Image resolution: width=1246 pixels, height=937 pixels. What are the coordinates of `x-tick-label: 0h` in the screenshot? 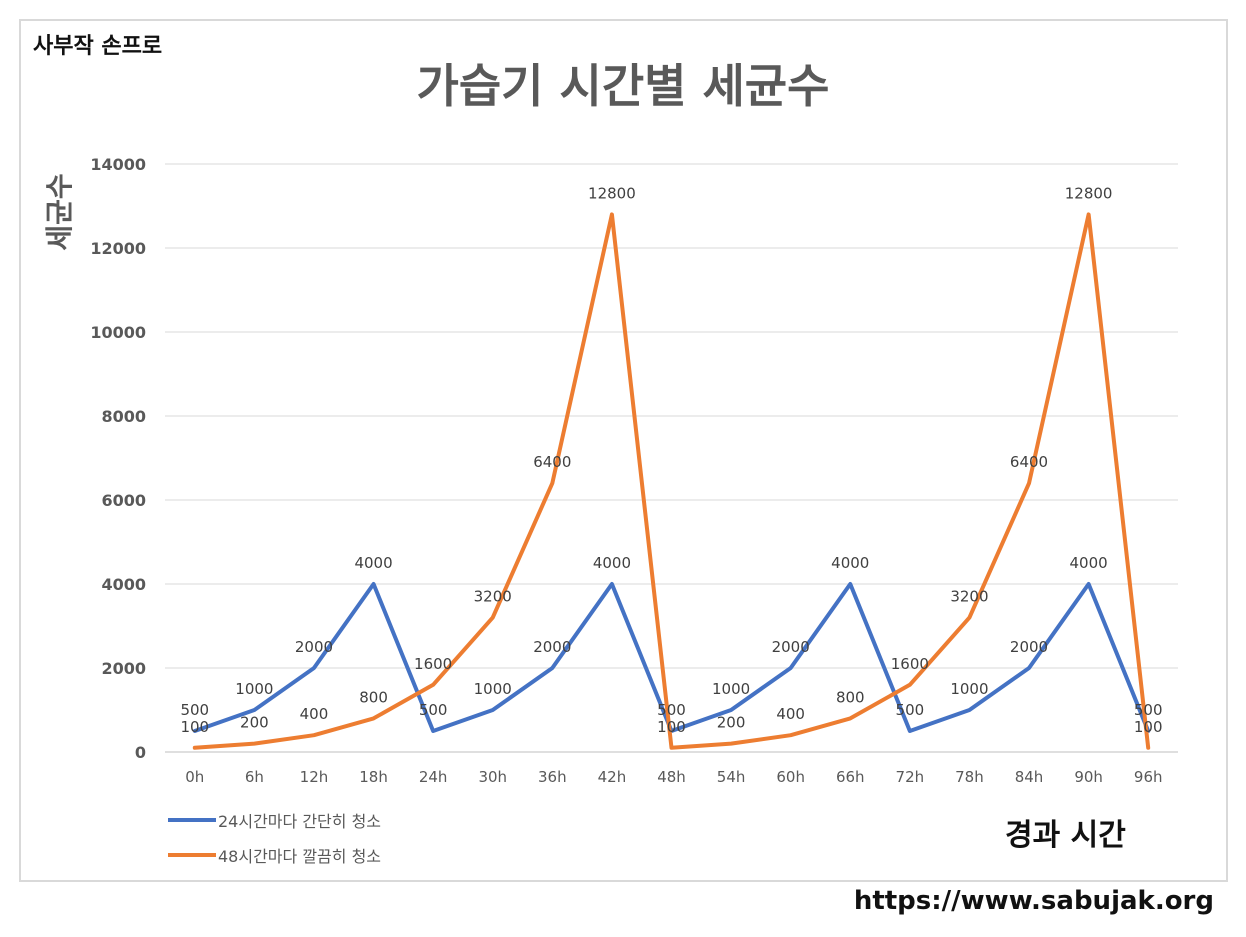 It's located at (194, 777).